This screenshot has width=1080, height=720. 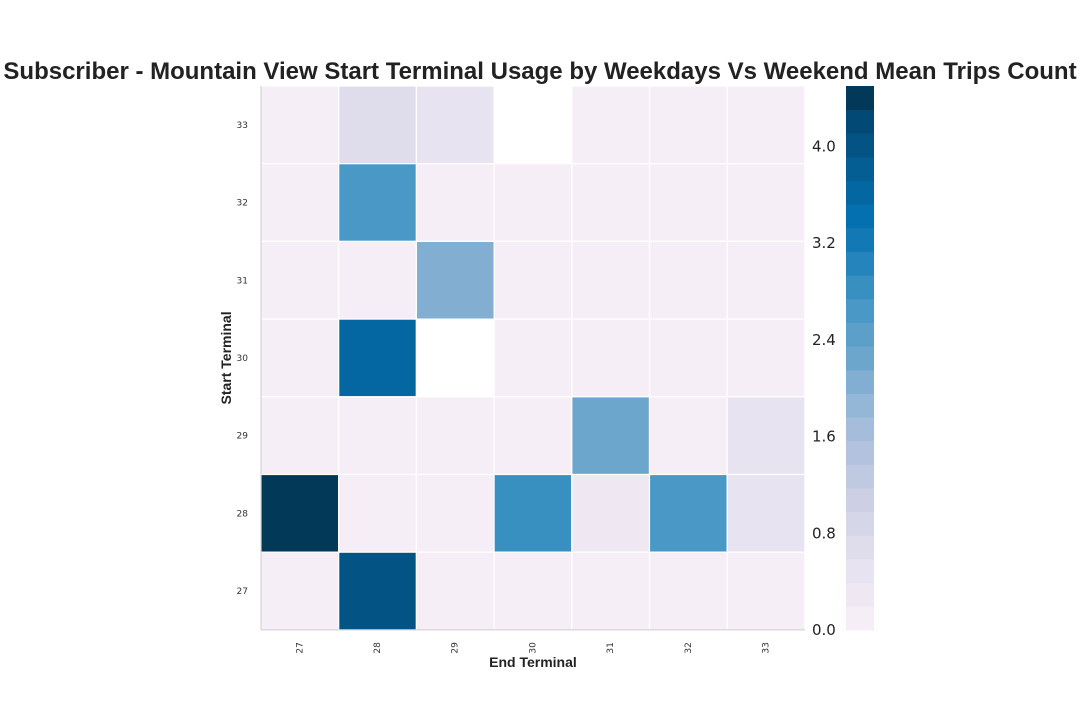 I want to click on colorbar, so click(x=860, y=358).